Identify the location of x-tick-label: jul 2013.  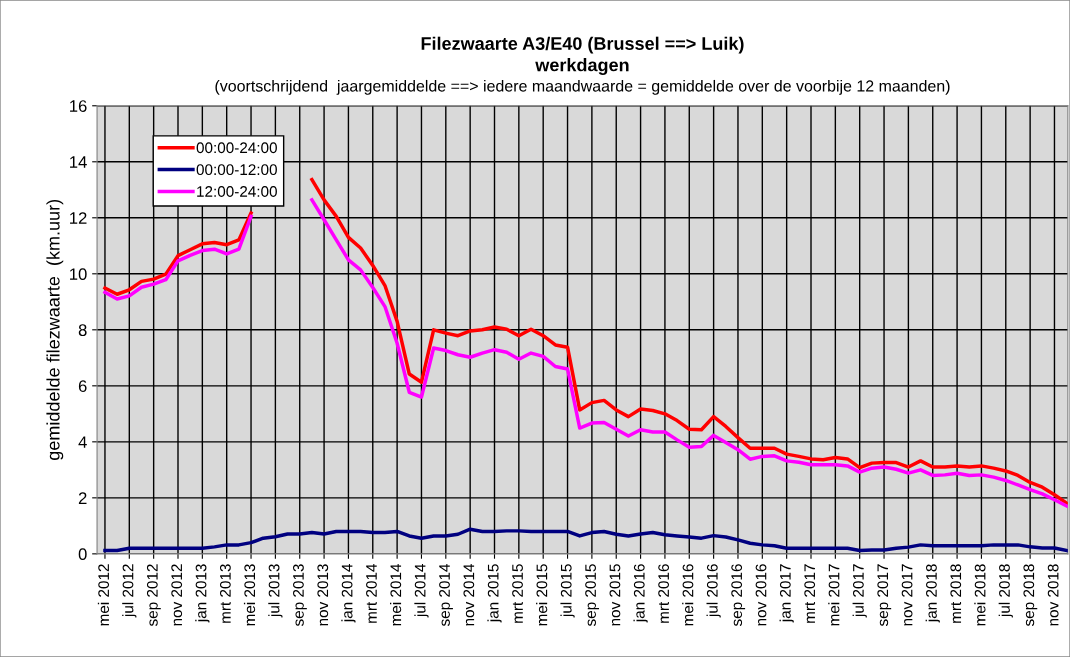
(275, 591).